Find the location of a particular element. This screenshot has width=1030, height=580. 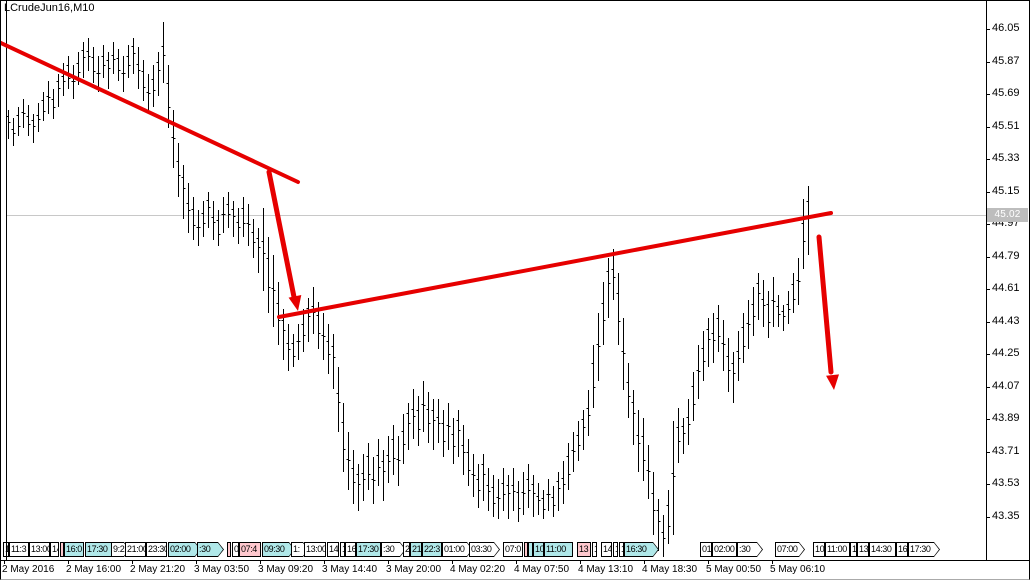

news-tag: 07:00 is located at coordinates (790, 549).